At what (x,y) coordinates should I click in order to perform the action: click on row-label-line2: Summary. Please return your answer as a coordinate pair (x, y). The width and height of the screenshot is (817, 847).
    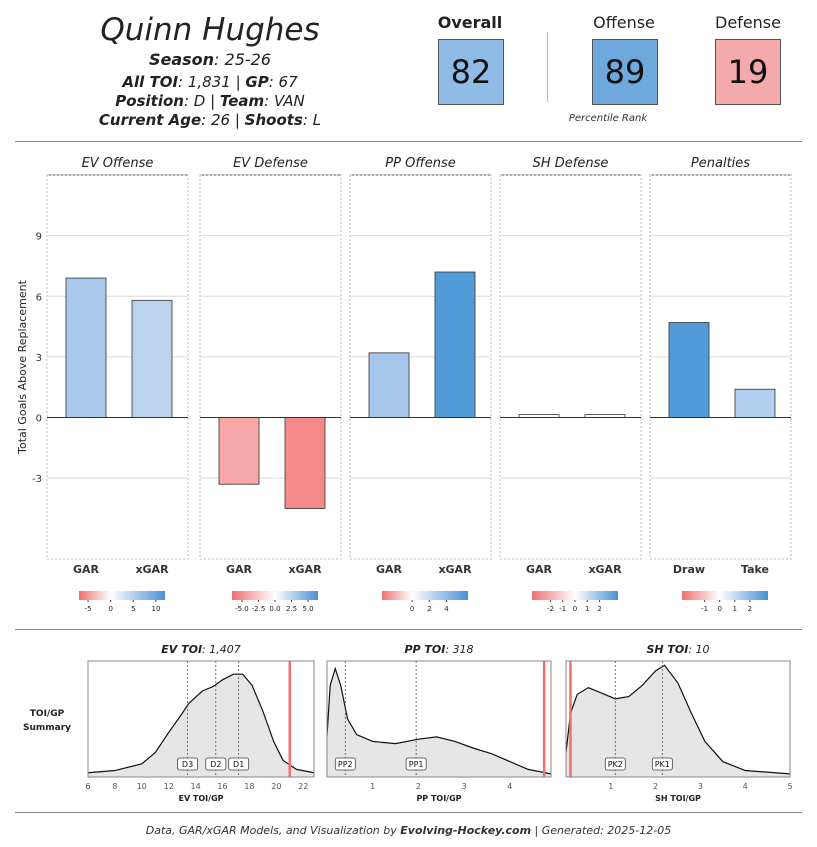
    Looking at the image, I should click on (47, 728).